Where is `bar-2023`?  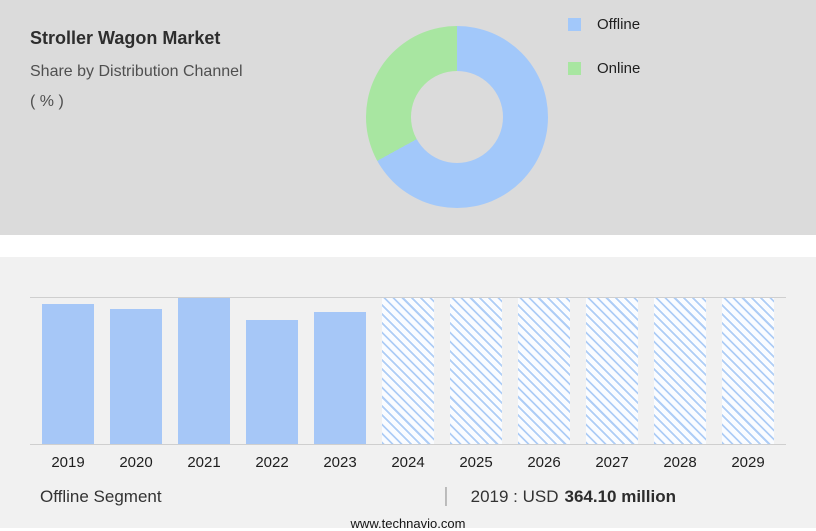 bar-2023 is located at coordinates (340, 377).